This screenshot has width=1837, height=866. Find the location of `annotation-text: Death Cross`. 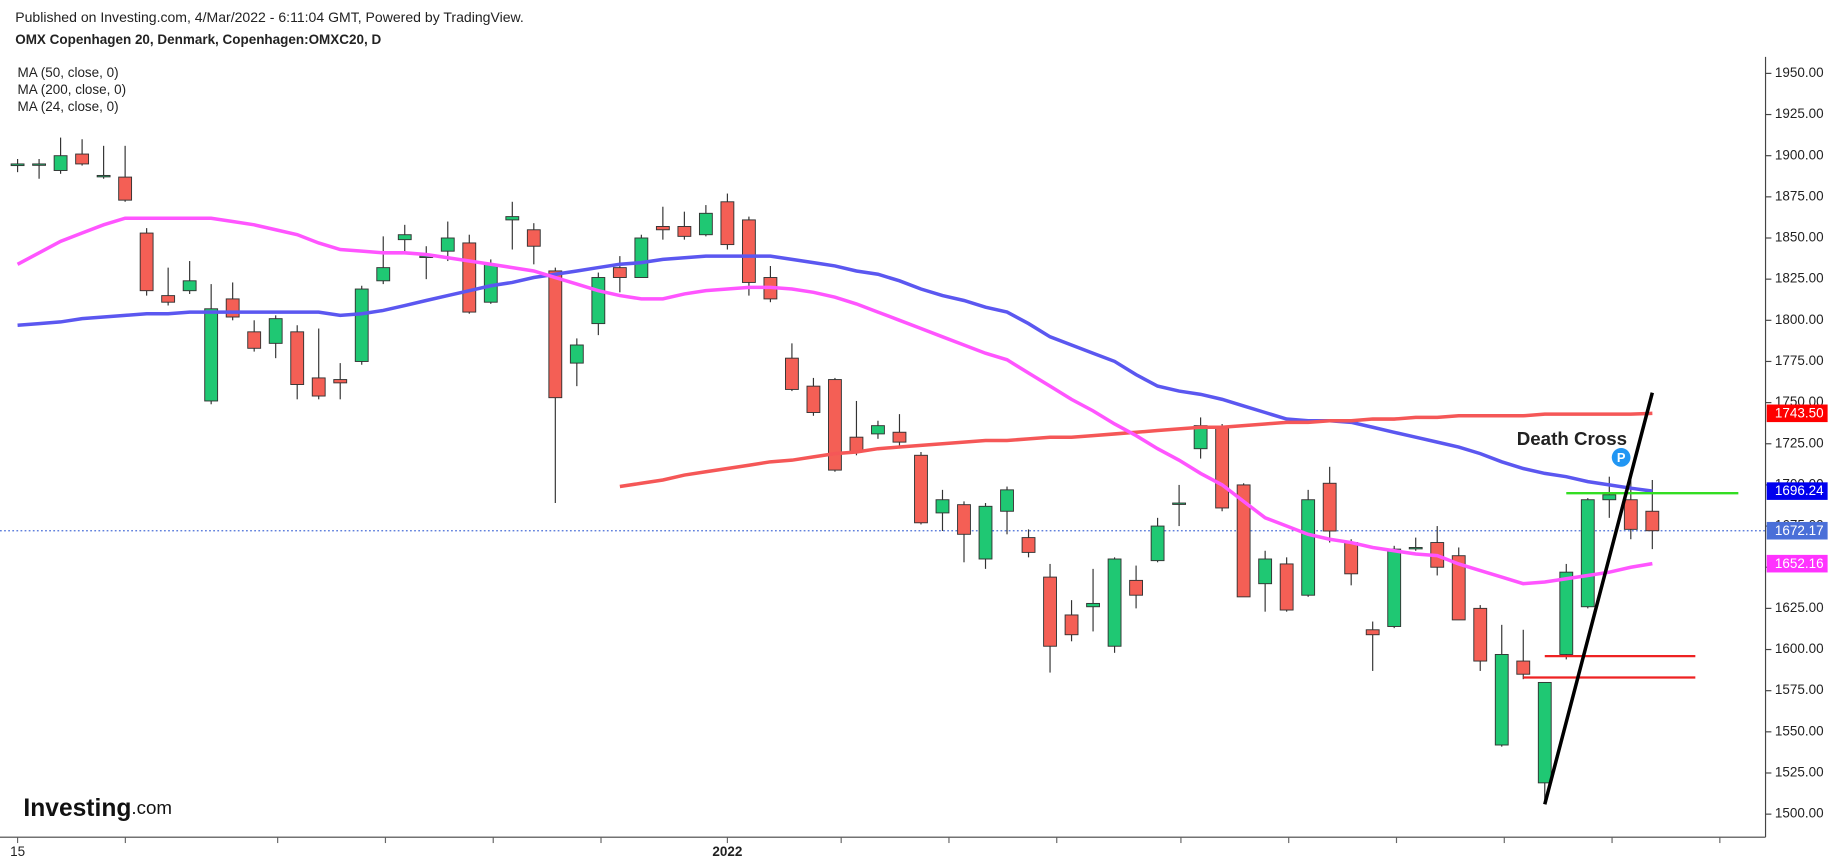

annotation-text: Death Cross is located at coordinates (1572, 438).